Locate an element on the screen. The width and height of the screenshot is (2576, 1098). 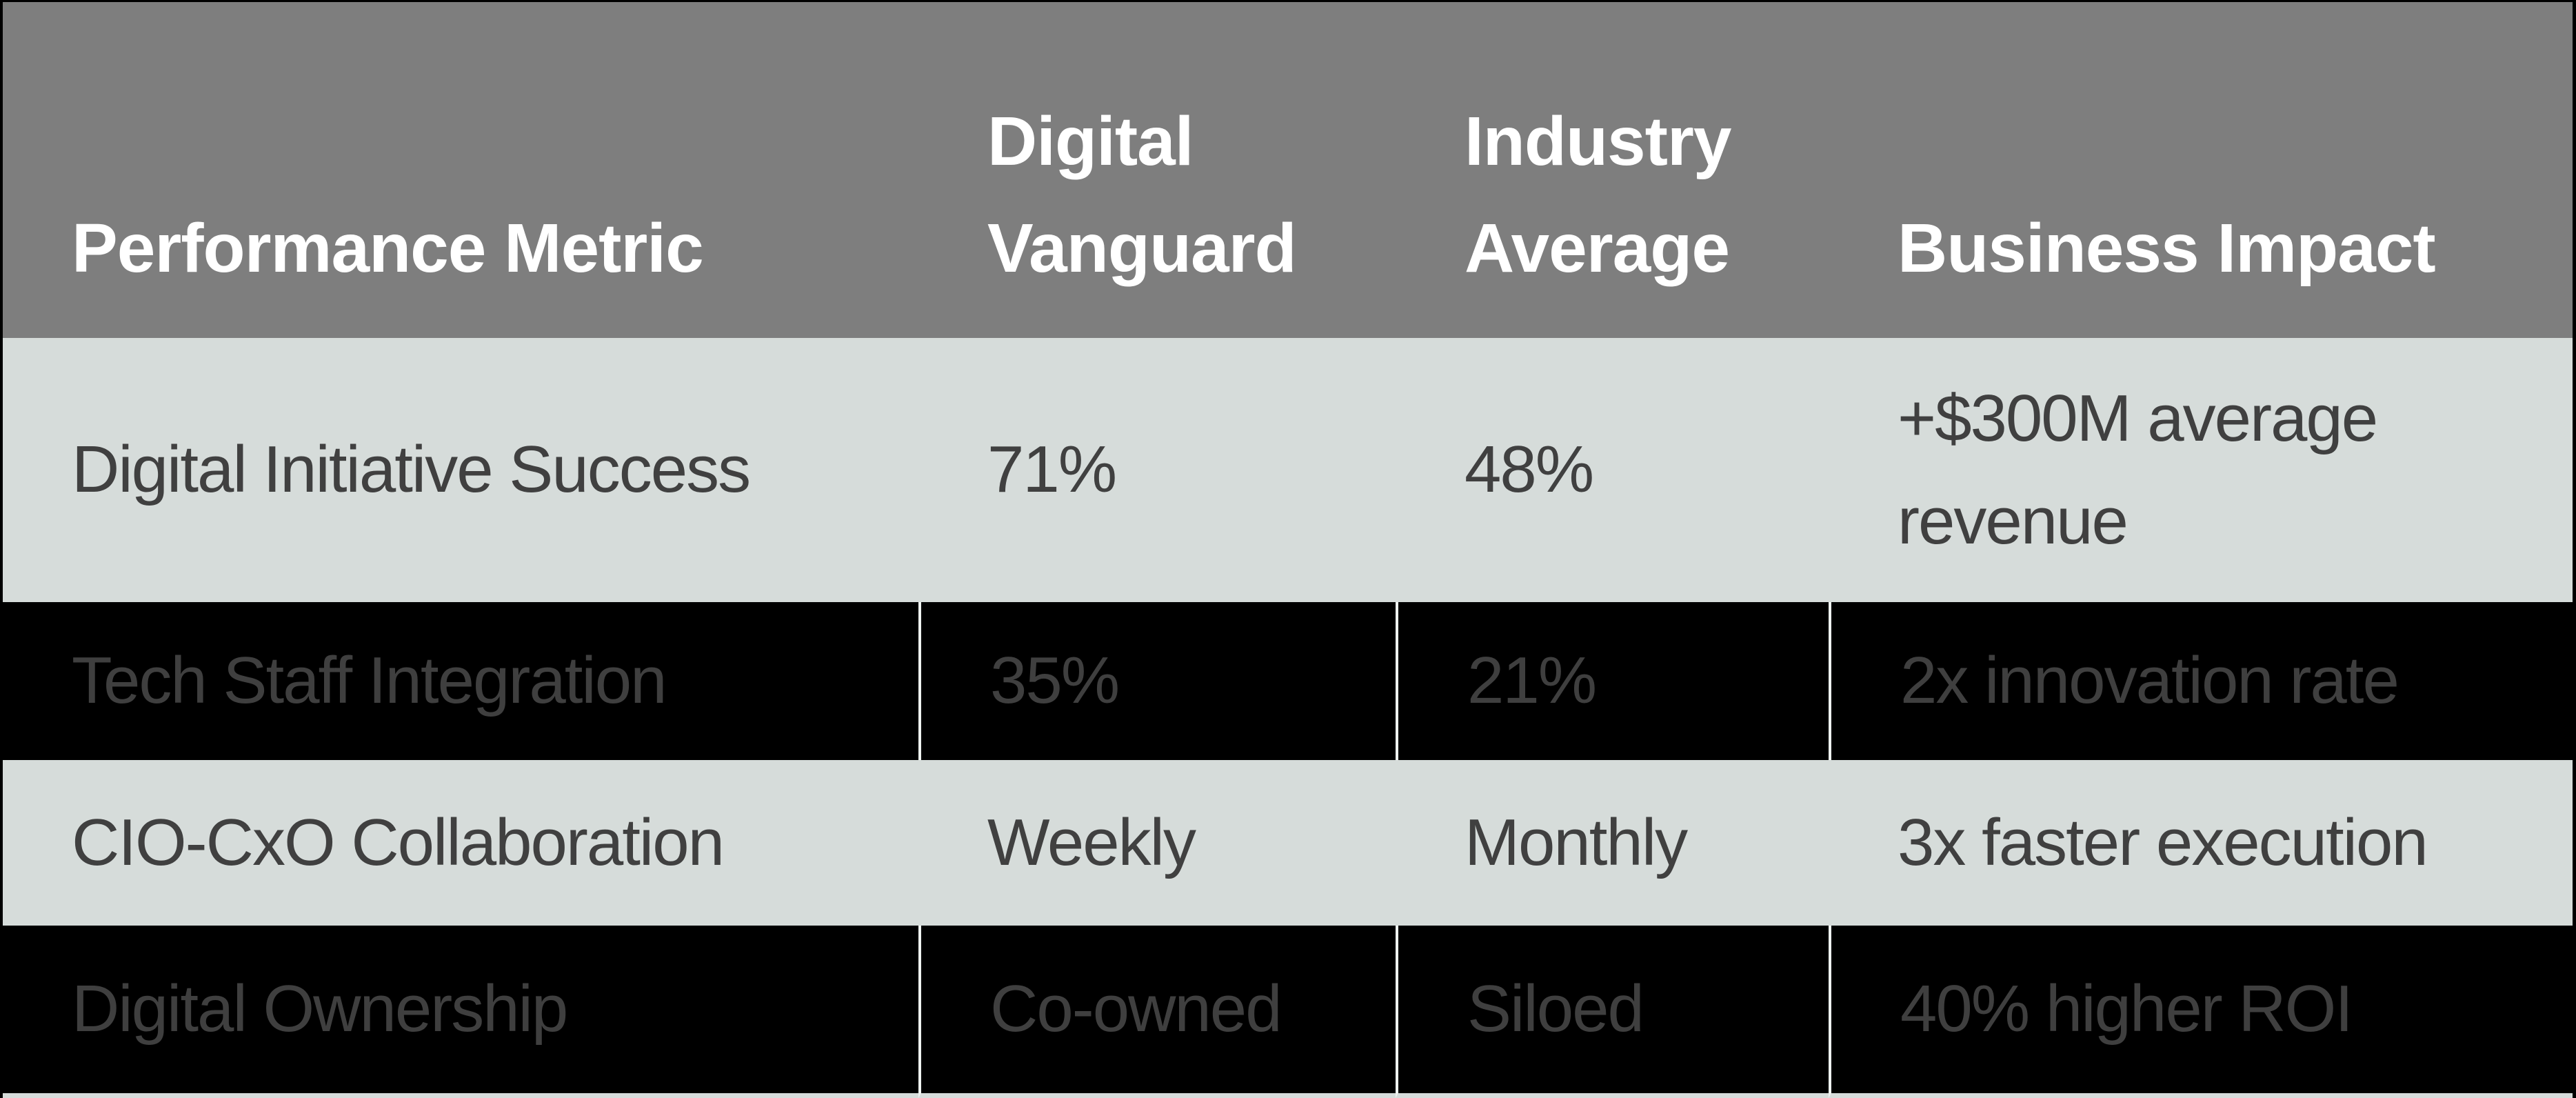
header-cell-business-impact: Business Impact is located at coordinates (2201, 170).